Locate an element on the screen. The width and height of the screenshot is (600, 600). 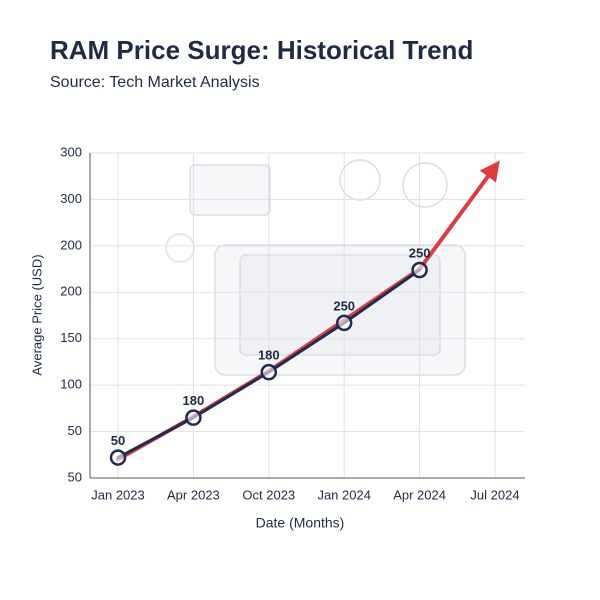
y-tick-label: 150 is located at coordinates (71, 337).